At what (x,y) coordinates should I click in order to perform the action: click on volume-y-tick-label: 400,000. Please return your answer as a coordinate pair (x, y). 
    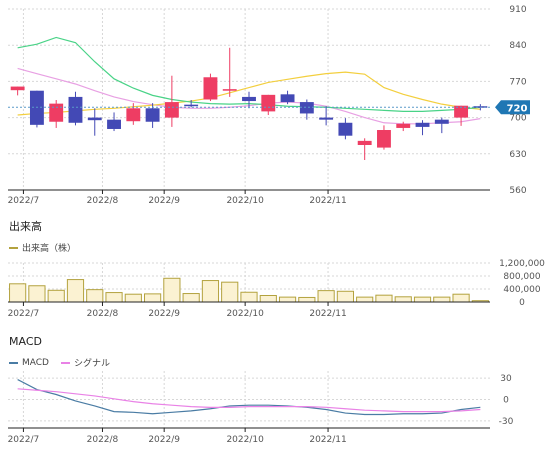
    Looking at the image, I should click on (521, 290).